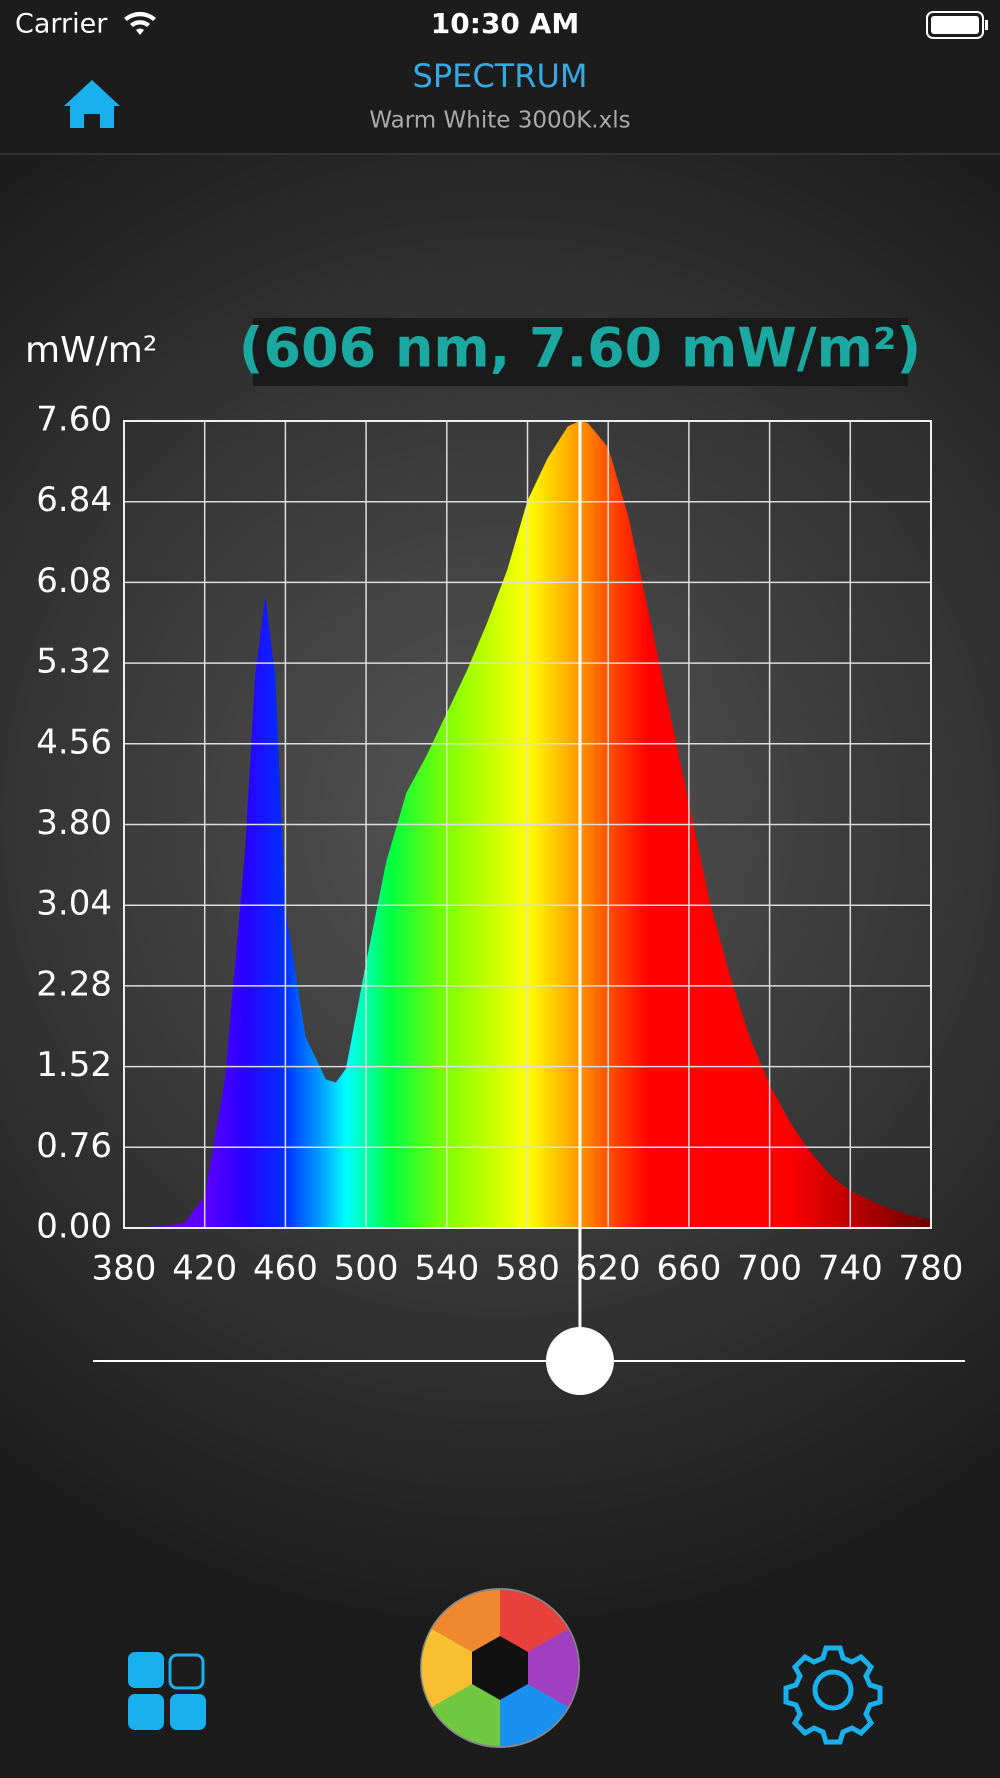 The width and height of the screenshot is (1000, 1778). I want to click on clock: 10:30 AM, so click(505, 23).